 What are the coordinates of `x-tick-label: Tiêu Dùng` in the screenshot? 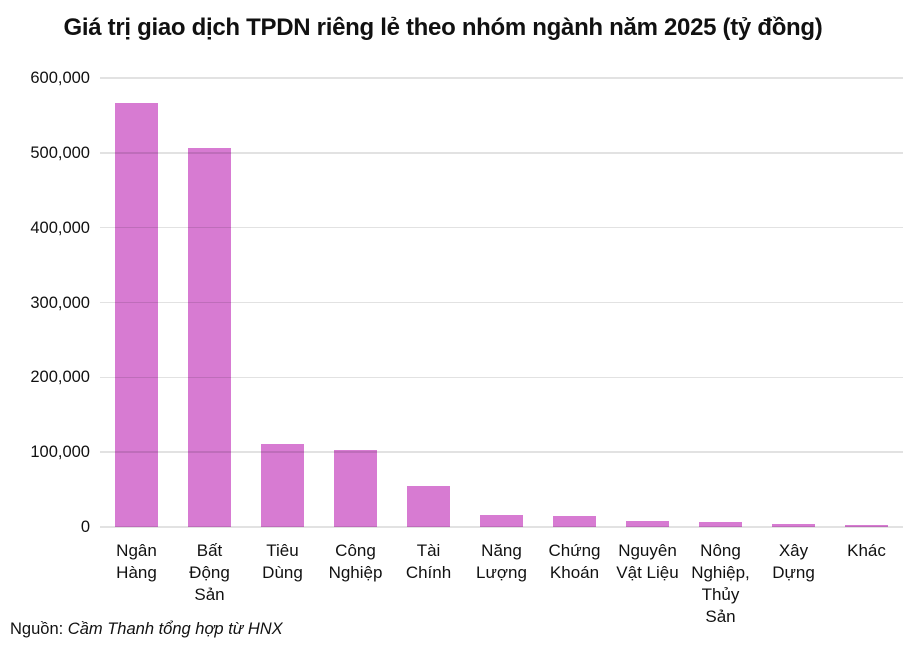 It's located at (282, 561).